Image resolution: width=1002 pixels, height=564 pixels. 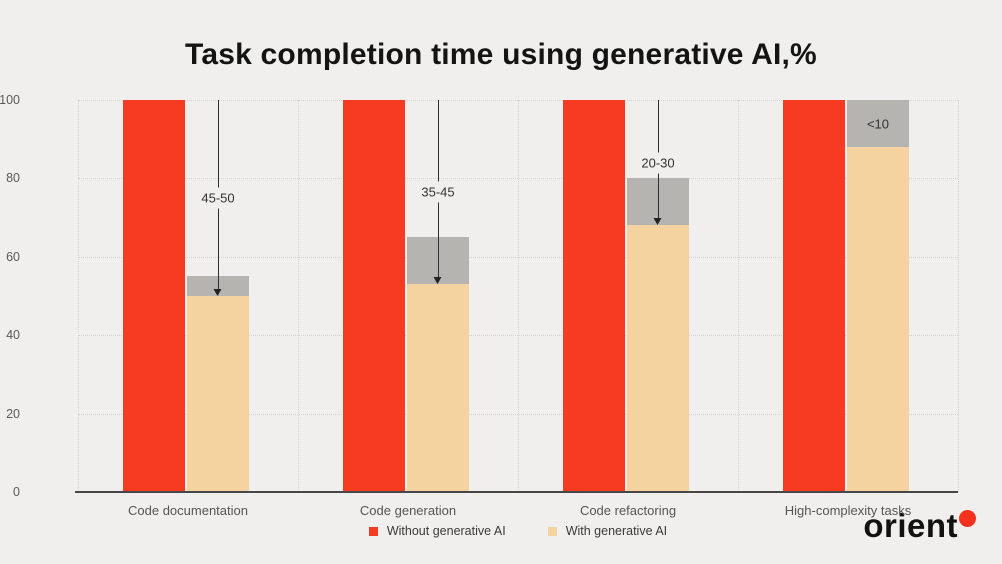 What do you see at coordinates (848, 510) in the screenshot?
I see `x-category-label: High-complexity tasks` at bounding box center [848, 510].